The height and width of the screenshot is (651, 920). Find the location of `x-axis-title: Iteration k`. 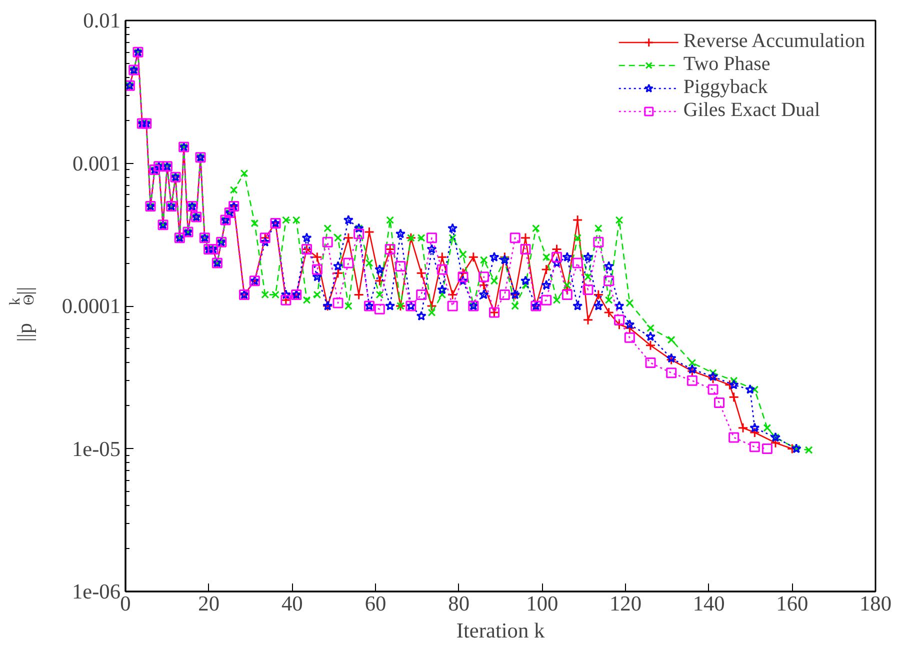

x-axis-title: Iteration k is located at coordinates (500, 630).